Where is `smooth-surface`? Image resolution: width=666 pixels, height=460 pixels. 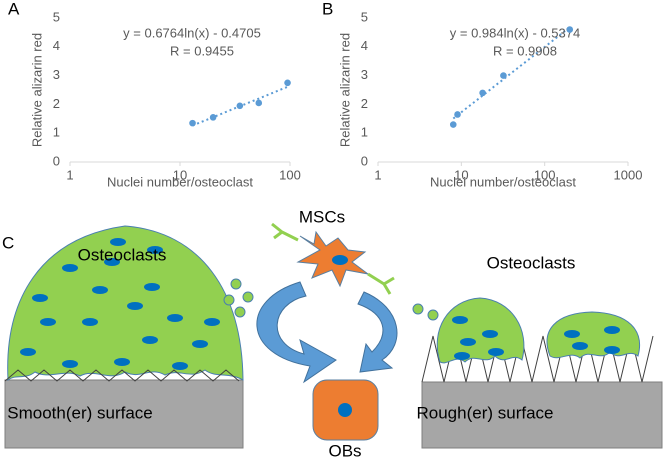 smooth-surface is located at coordinates (124, 414).